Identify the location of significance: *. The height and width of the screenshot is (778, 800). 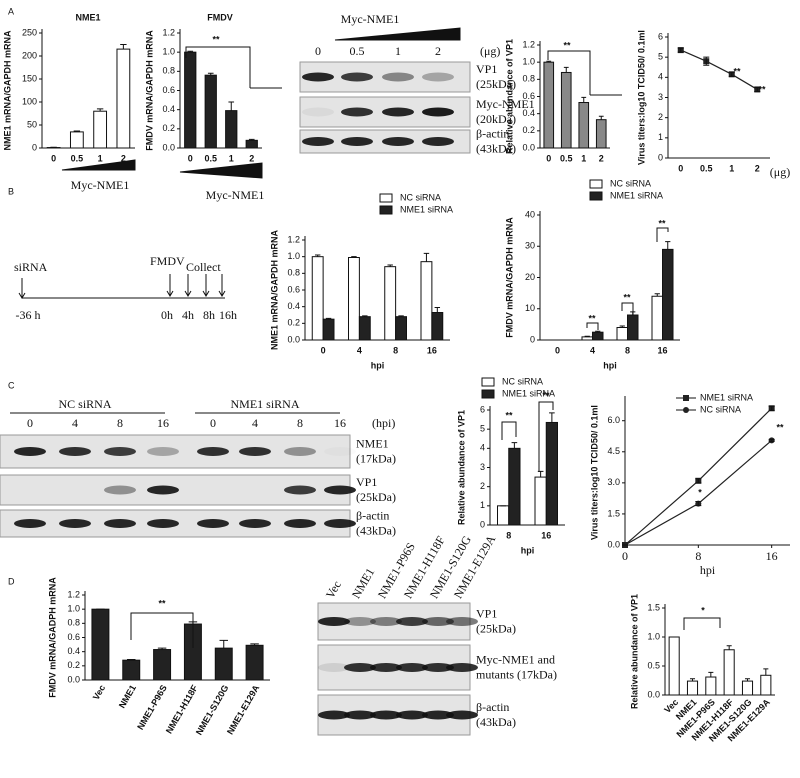
(703, 610).